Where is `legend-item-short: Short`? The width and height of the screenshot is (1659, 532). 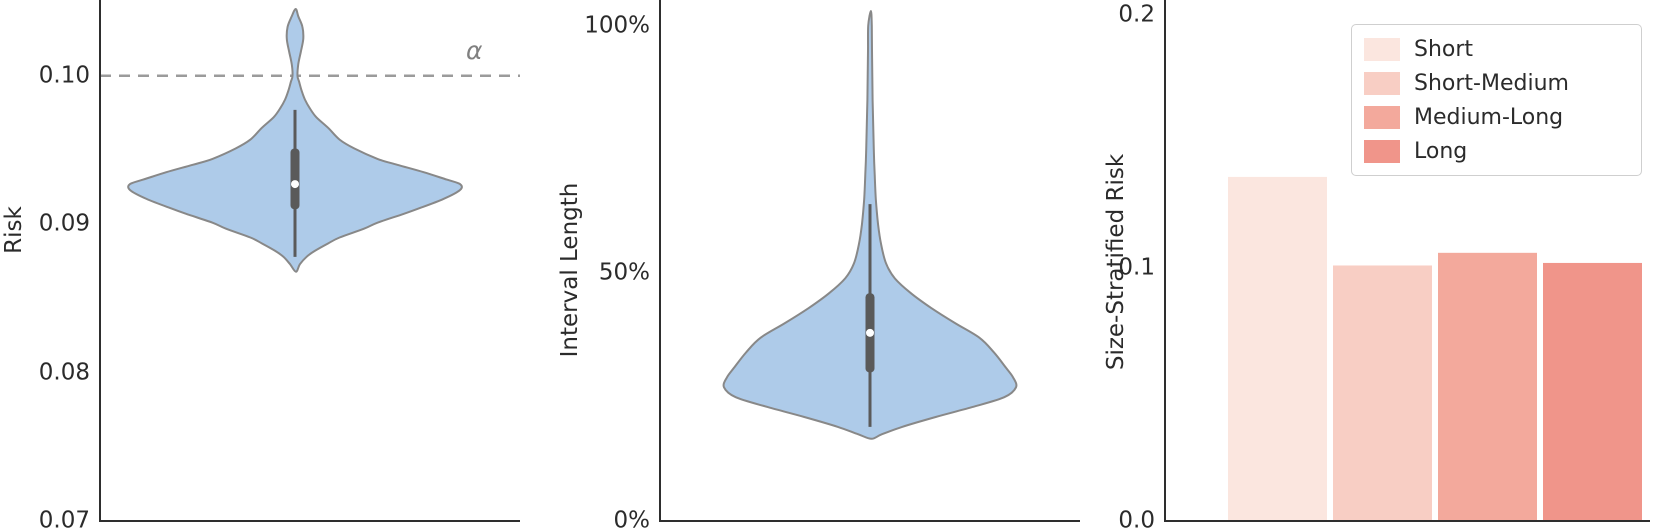
legend-item-short: Short is located at coordinates (1496, 49).